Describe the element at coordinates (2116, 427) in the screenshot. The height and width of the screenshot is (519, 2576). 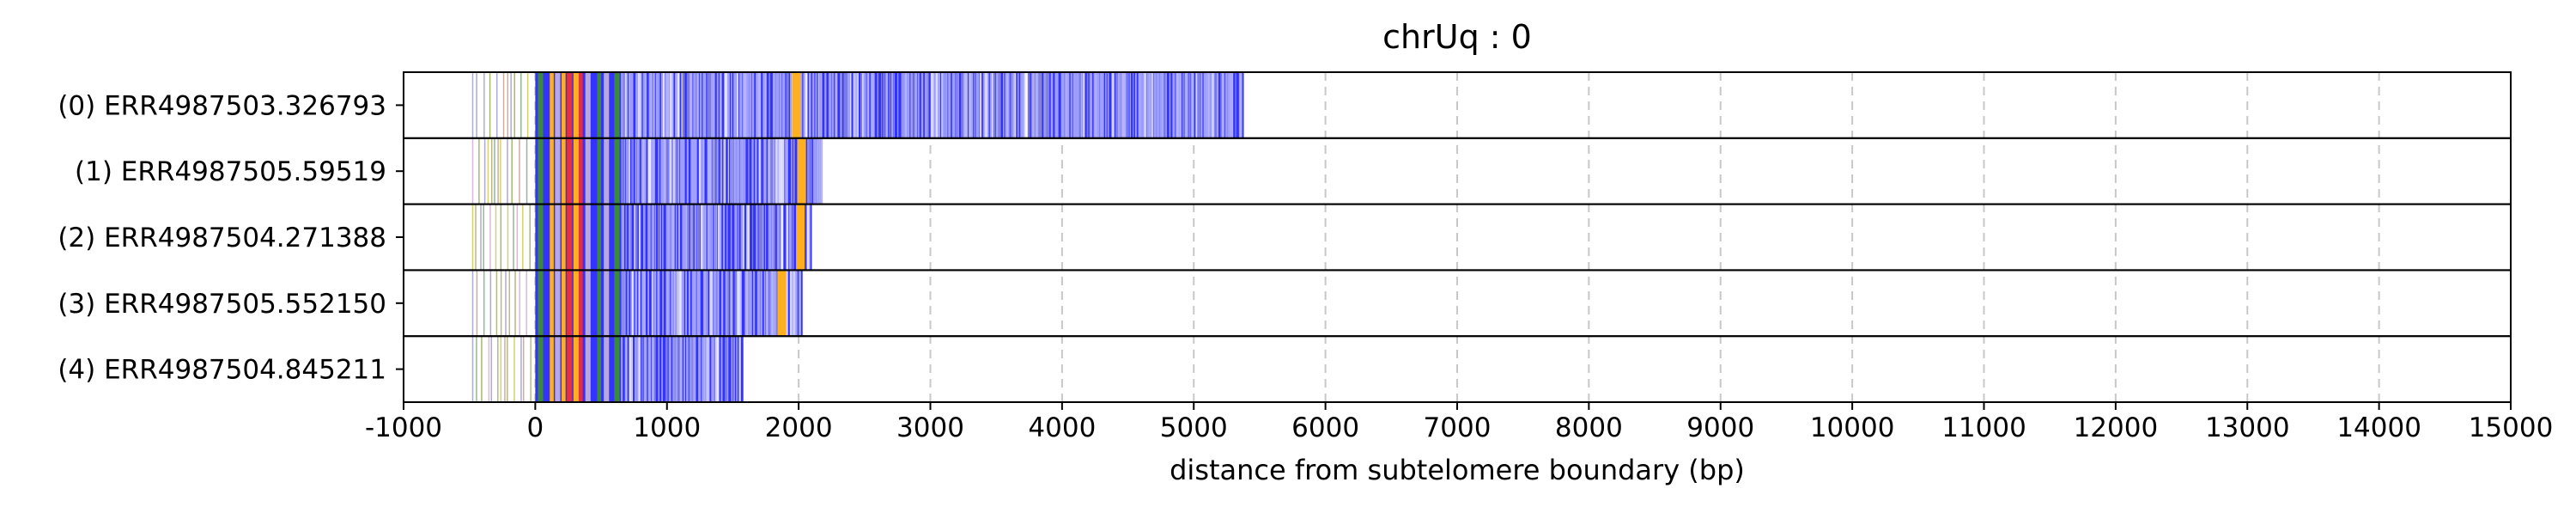
I see `x-tick-label: 12000` at that location.